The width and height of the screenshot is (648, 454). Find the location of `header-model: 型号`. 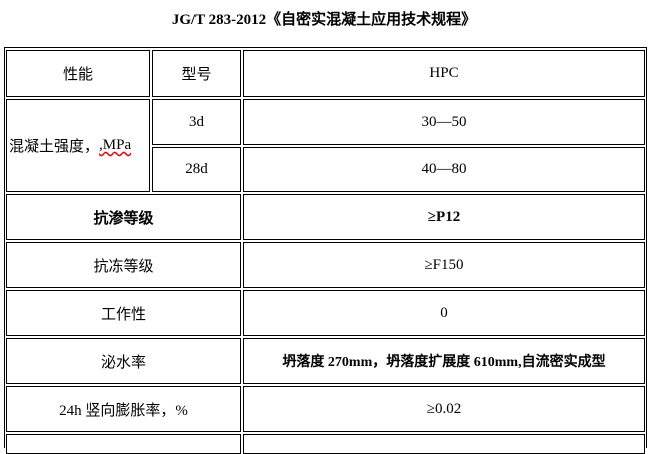

header-model: 型号 is located at coordinates (196, 73).